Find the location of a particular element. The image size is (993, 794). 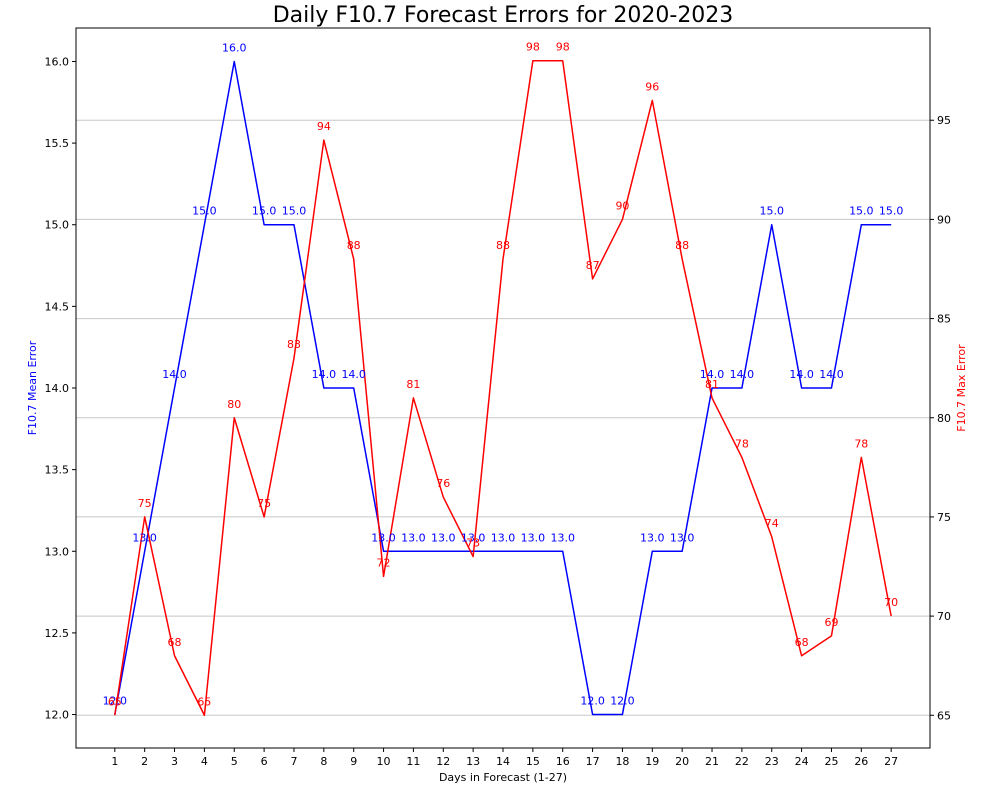

x-tick-label: 3 is located at coordinates (174, 761).